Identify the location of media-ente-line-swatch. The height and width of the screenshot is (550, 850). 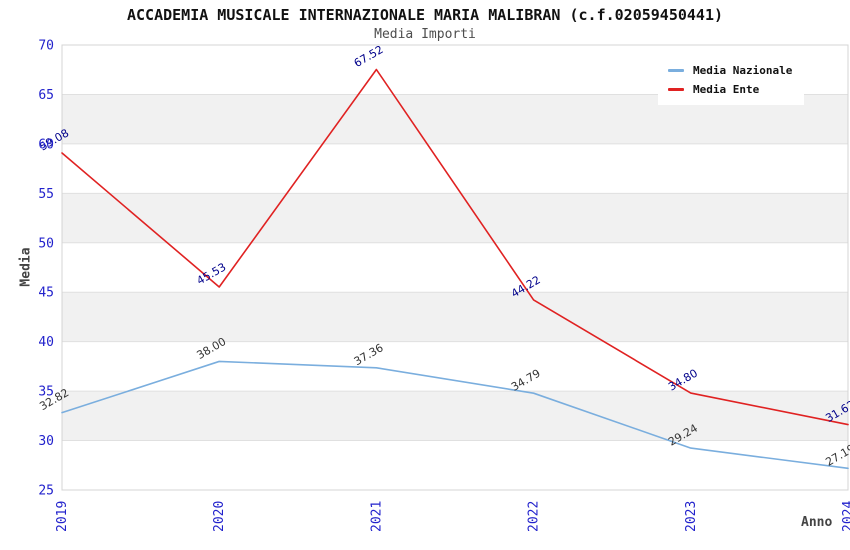
(676, 89).